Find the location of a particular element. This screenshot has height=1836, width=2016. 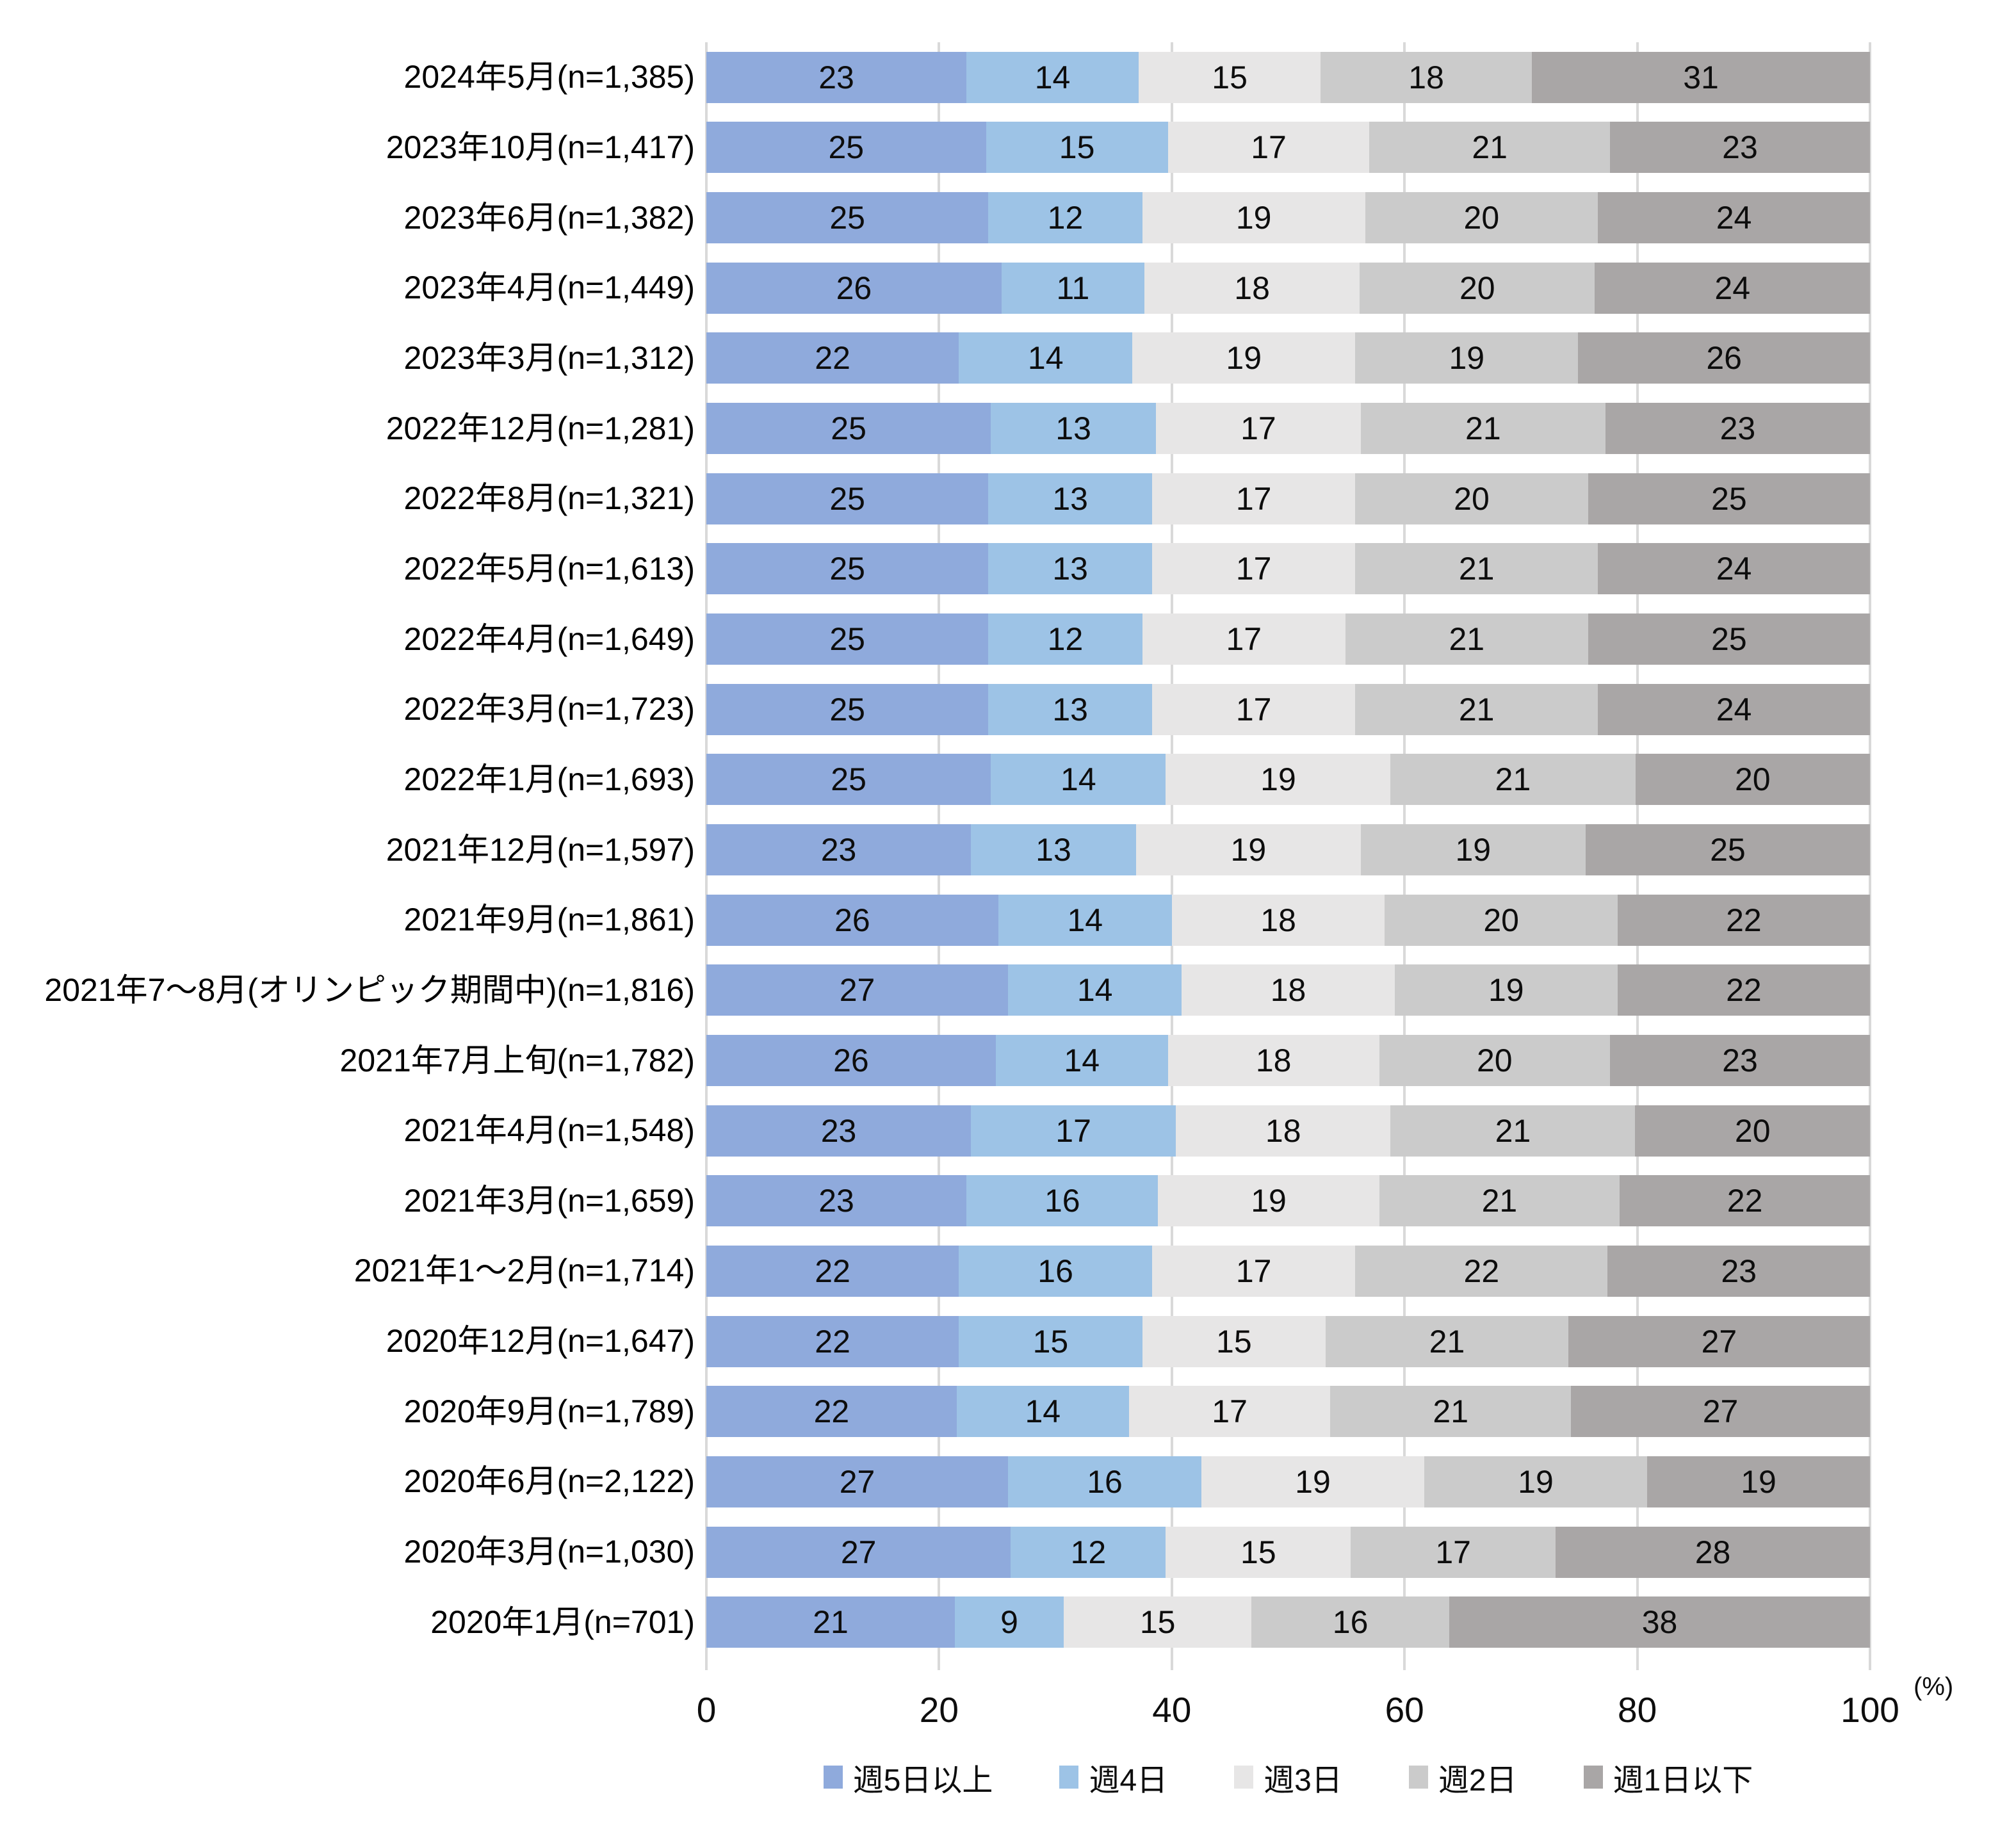

stacked-bar: 23 17 18 21 20 is located at coordinates (1288, 1131).